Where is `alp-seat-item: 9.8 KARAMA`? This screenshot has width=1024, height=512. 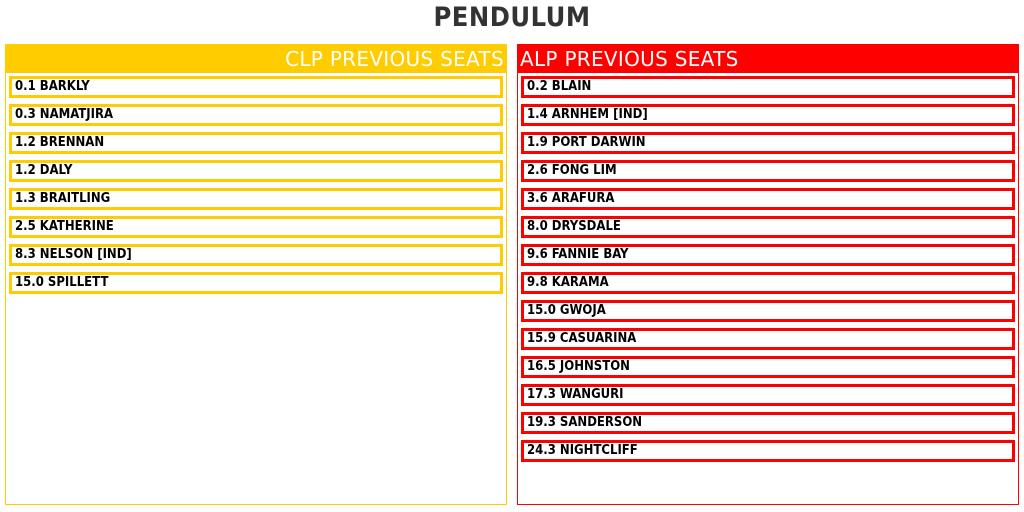
alp-seat-item: 9.8 KARAMA is located at coordinates (768, 283).